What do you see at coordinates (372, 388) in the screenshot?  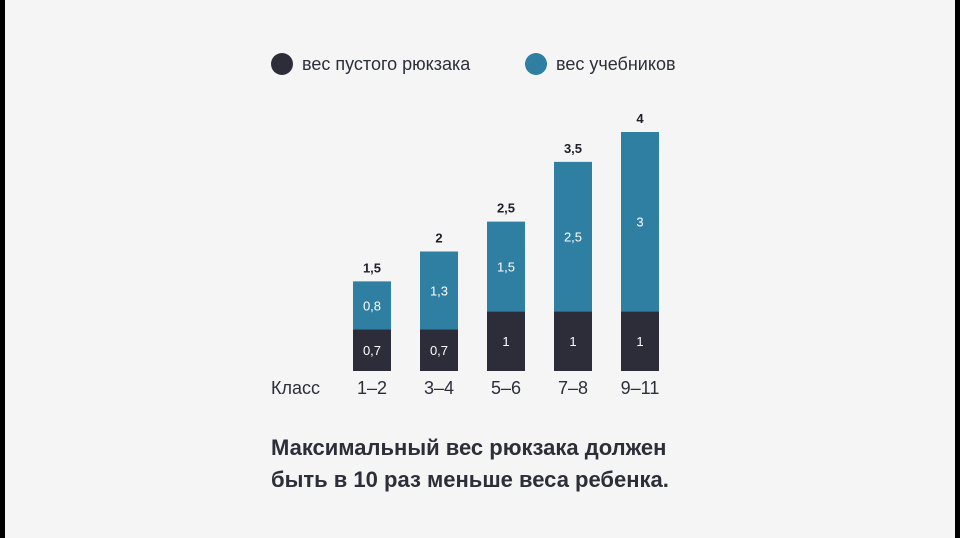 I see `x-tick-1: 1–2` at bounding box center [372, 388].